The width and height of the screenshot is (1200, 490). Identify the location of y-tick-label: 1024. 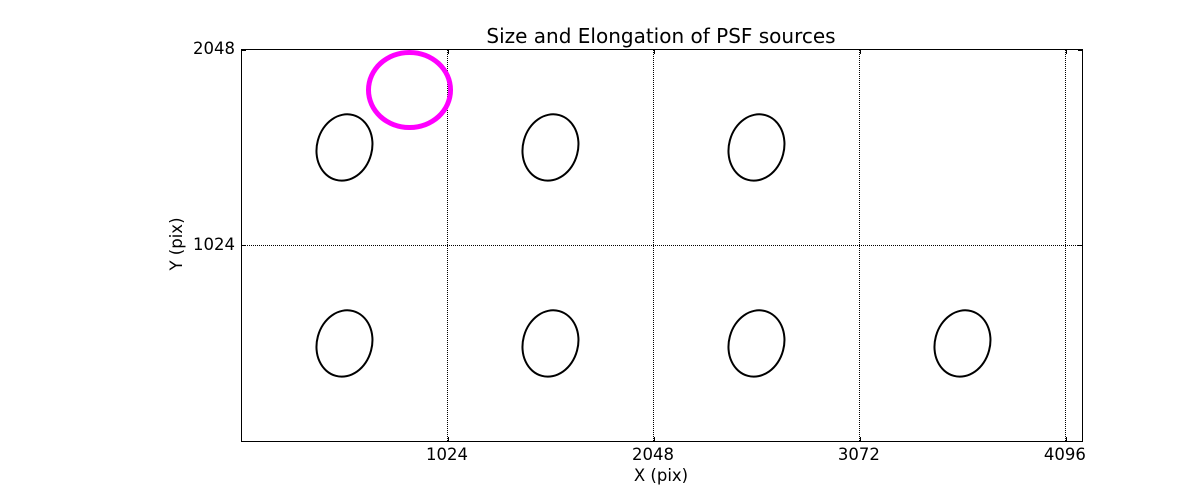
(214, 244).